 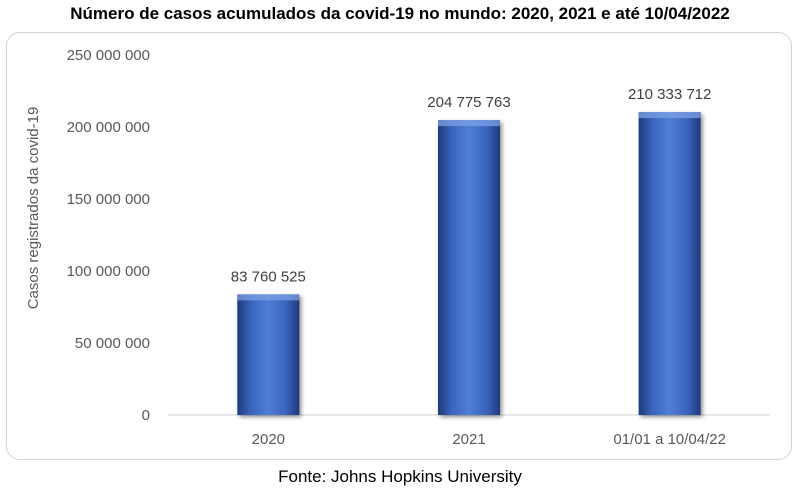 I want to click on data-label: 204 775 763, so click(x=468, y=102).